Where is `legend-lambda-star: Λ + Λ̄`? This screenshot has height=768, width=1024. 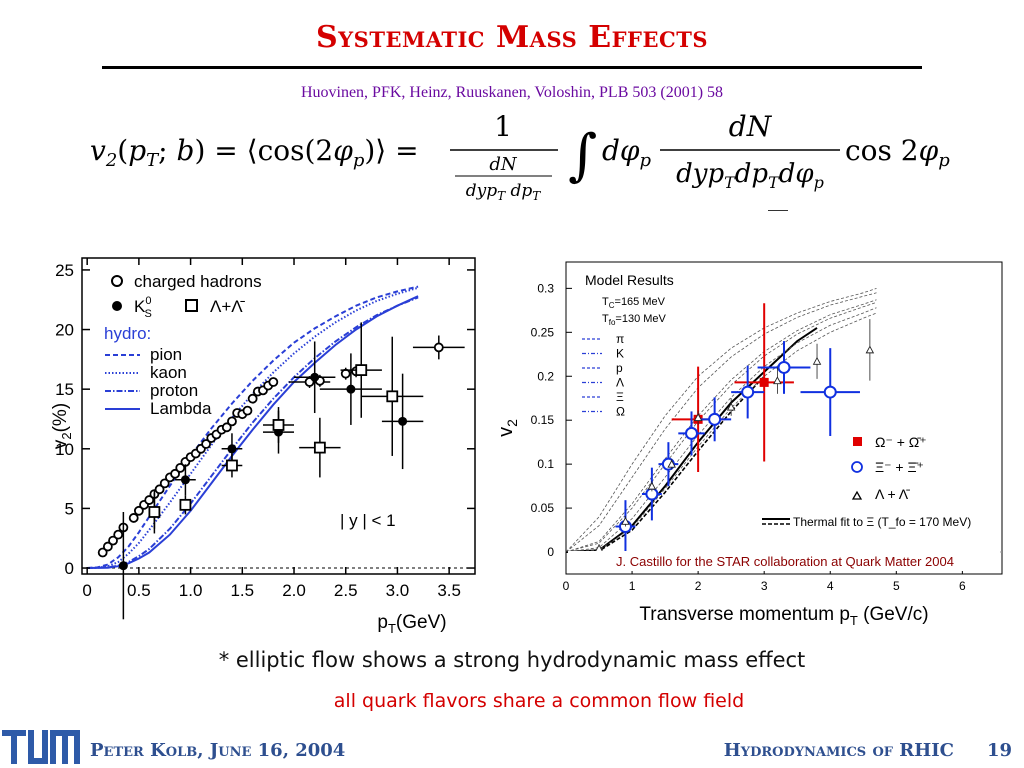
legend-lambda-star: Λ + Λ̄ is located at coordinates (892, 494).